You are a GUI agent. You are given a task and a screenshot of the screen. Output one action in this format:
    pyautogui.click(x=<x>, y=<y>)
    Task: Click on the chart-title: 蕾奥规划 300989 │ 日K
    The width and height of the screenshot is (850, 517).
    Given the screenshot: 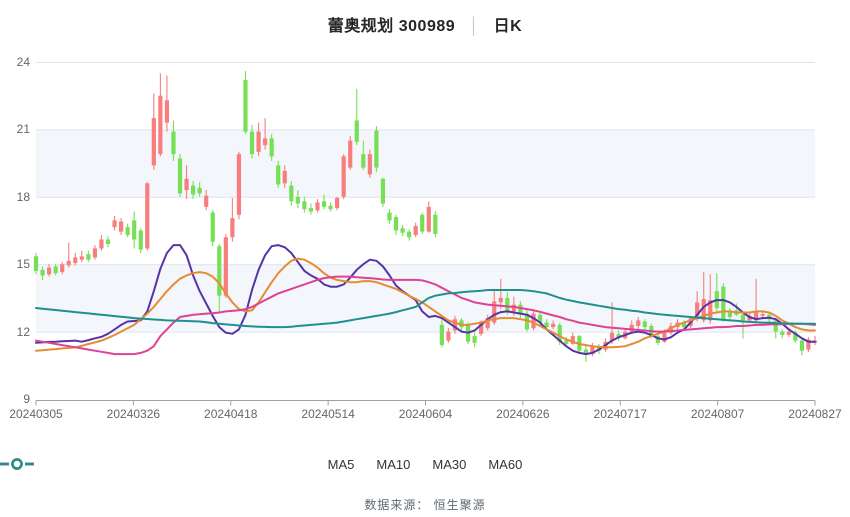 What is the action you would take?
    pyautogui.click(x=425, y=24)
    